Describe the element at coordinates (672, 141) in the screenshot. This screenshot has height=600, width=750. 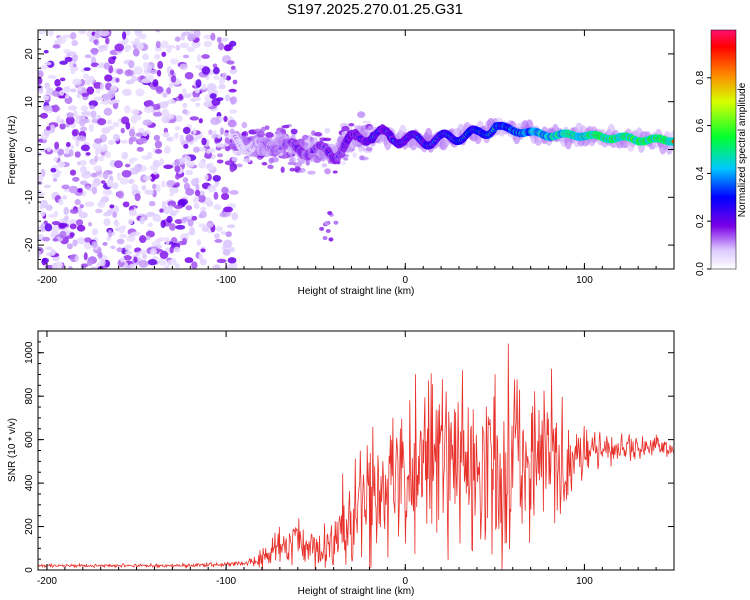
I see `spectrogram-ridge-core` at that location.